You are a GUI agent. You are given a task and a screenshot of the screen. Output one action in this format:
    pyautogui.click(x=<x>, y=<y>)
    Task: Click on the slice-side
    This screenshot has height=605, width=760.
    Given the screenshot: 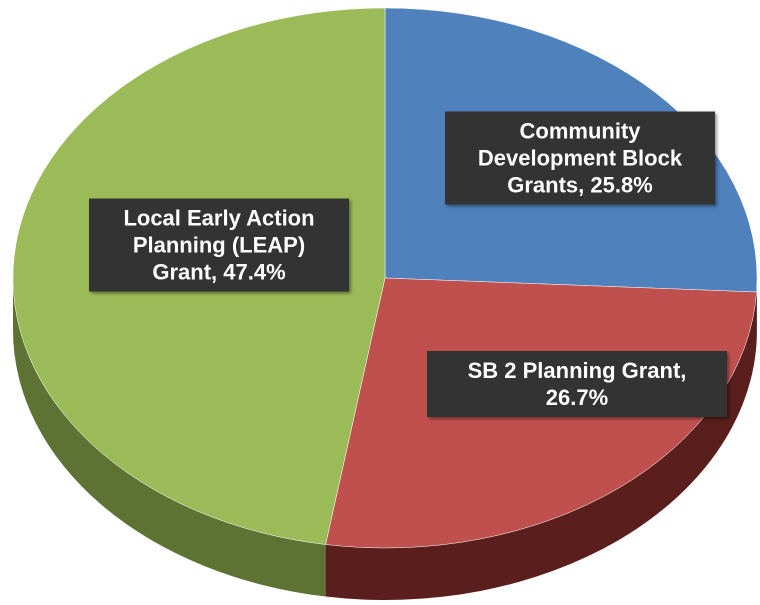 What is the action you would take?
    pyautogui.click(x=756, y=311)
    